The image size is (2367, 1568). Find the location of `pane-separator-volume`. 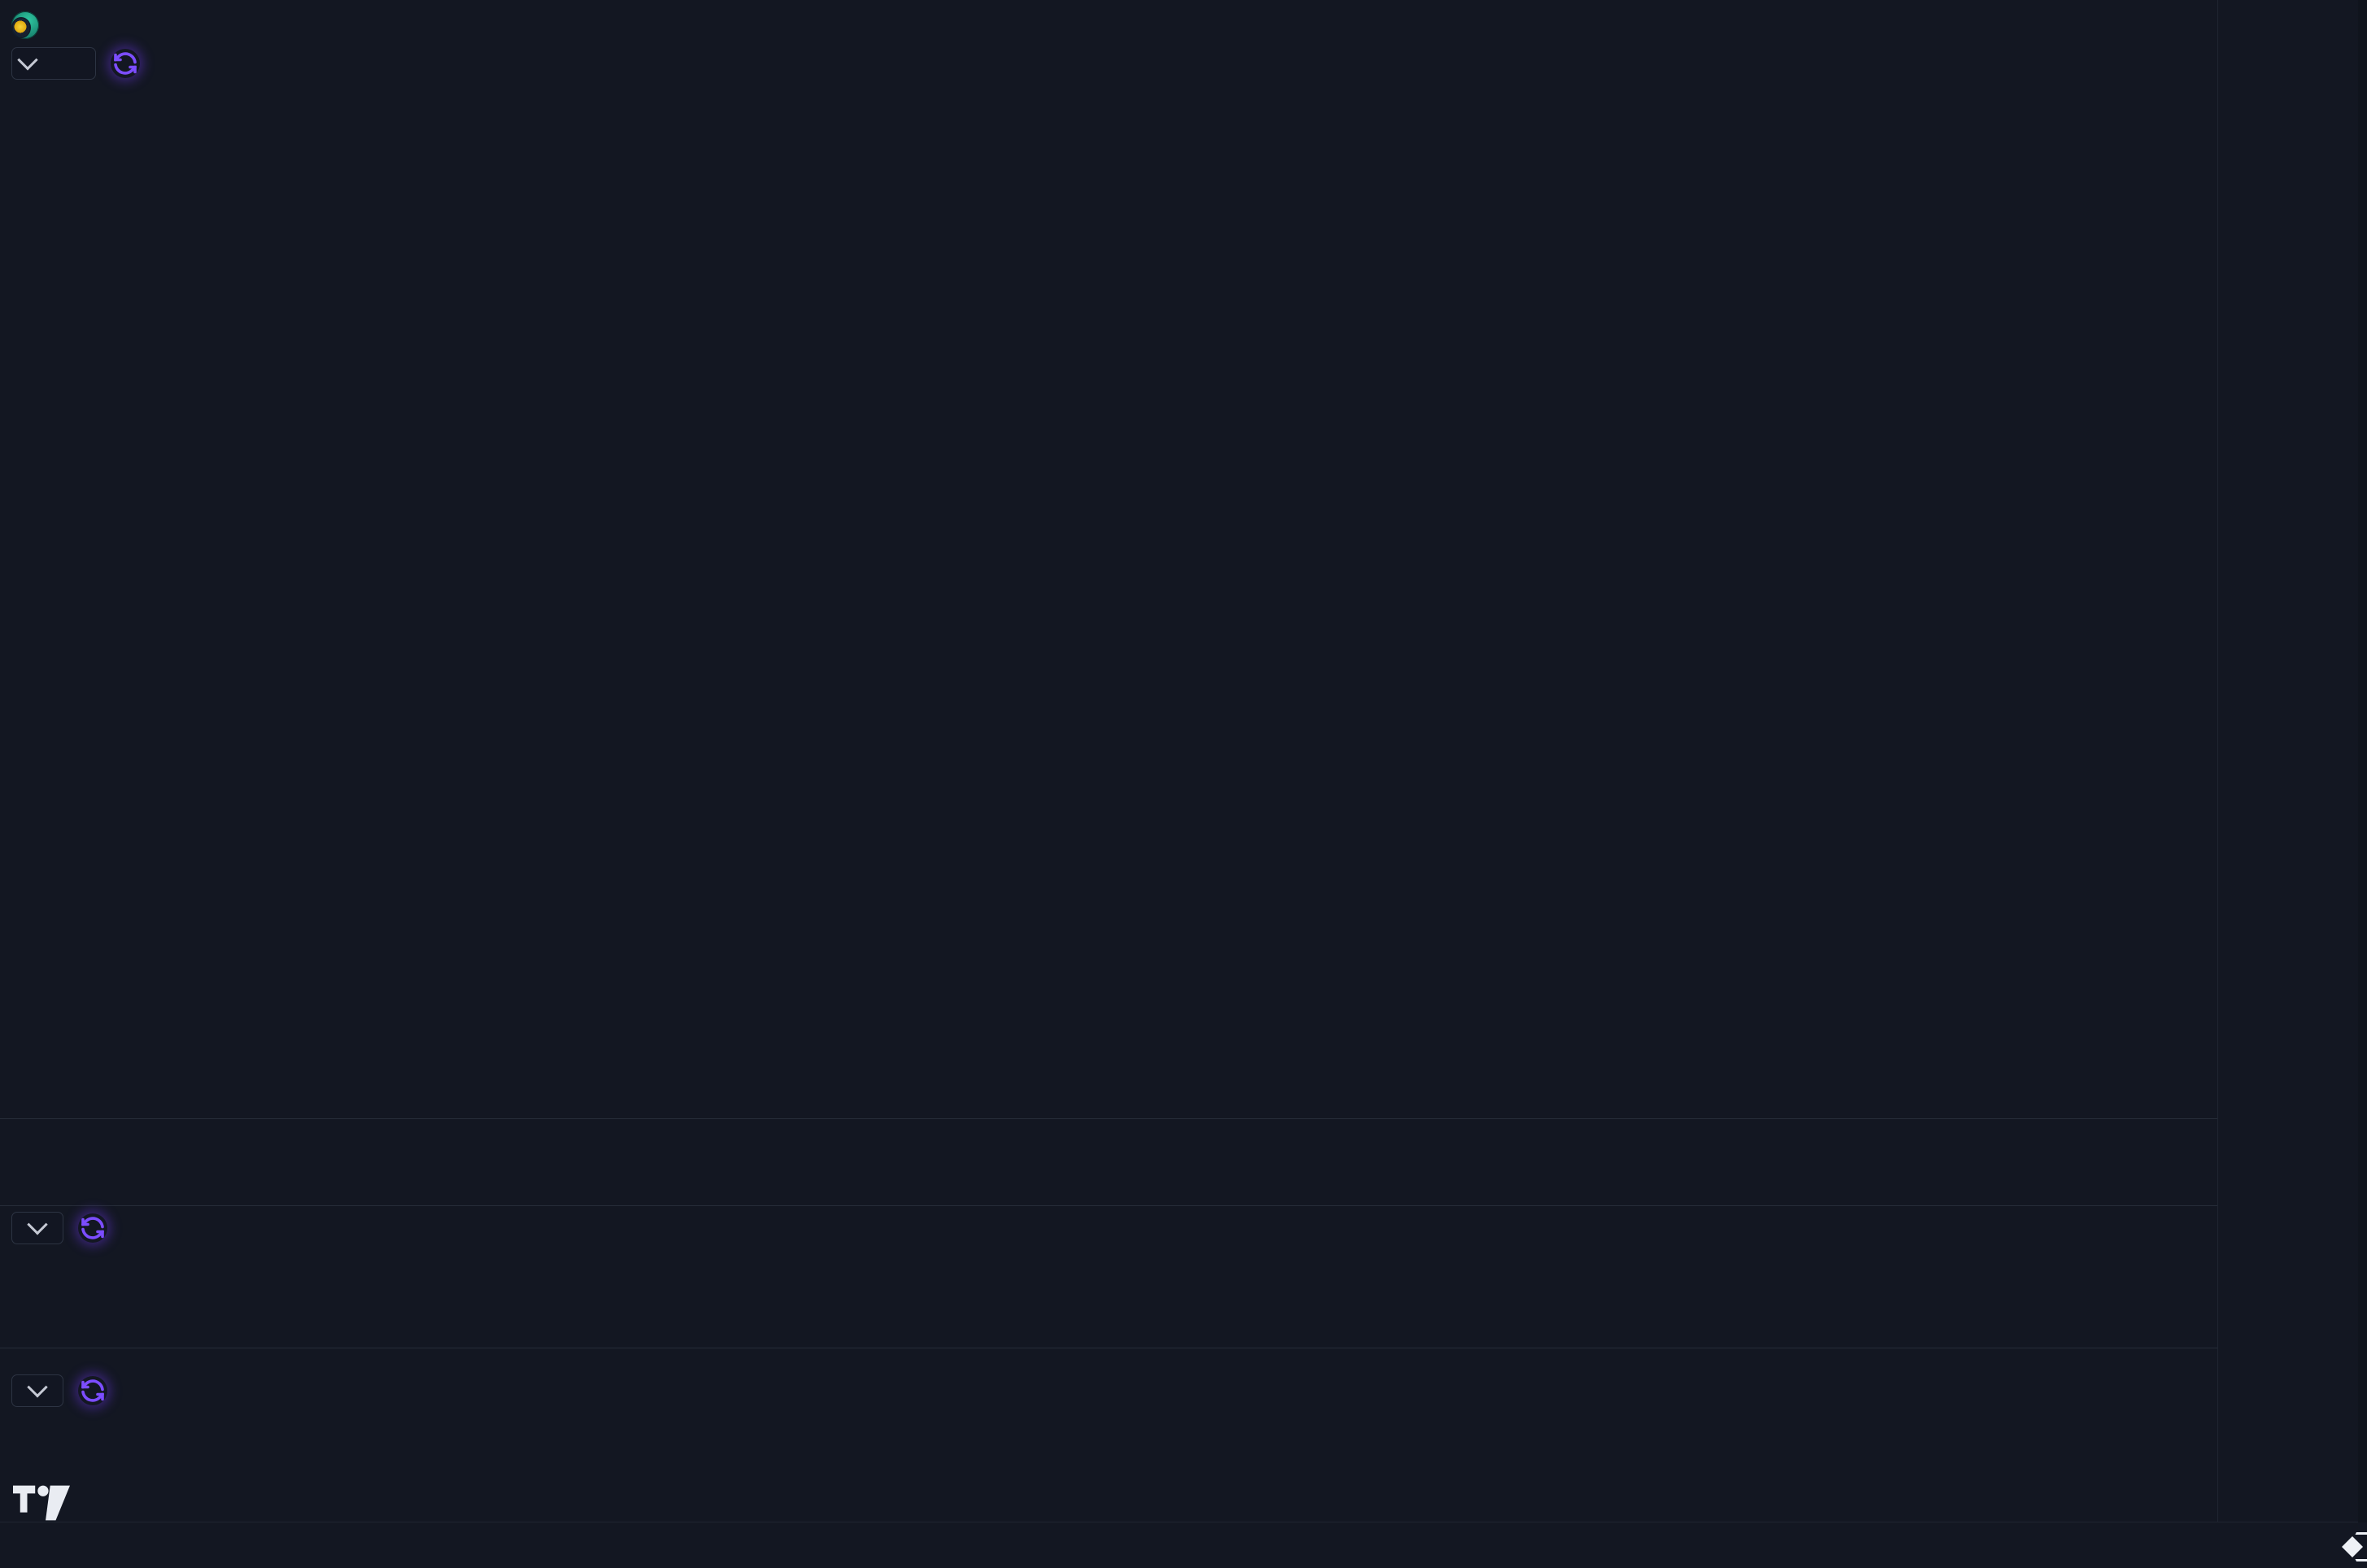

pane-separator-volume is located at coordinates (1109, 1118).